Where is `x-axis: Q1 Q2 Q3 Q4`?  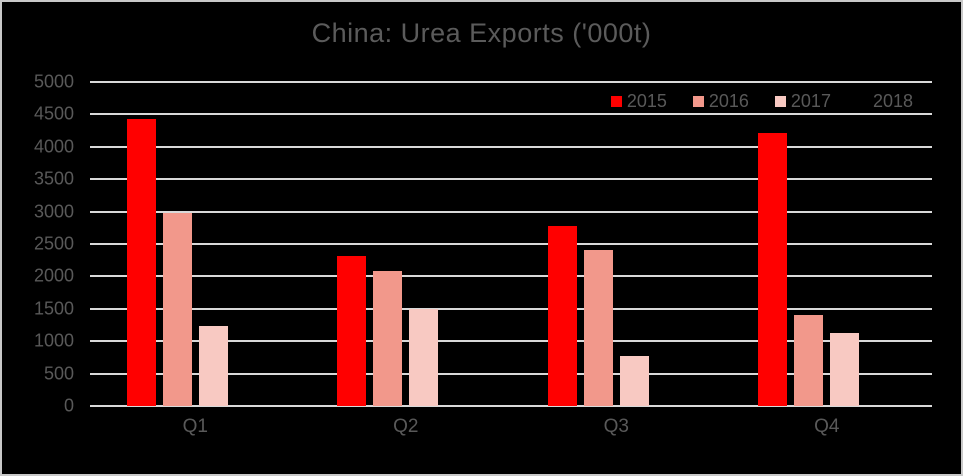
x-axis: Q1 Q2 Q3 Q4 is located at coordinates (511, 427).